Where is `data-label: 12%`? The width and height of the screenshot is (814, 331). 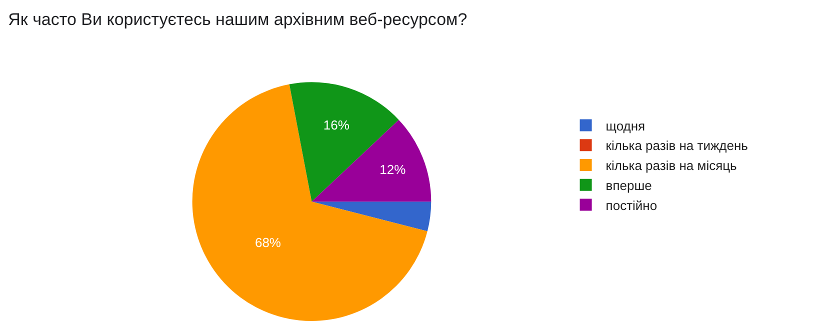 data-label: 12% is located at coordinates (393, 169).